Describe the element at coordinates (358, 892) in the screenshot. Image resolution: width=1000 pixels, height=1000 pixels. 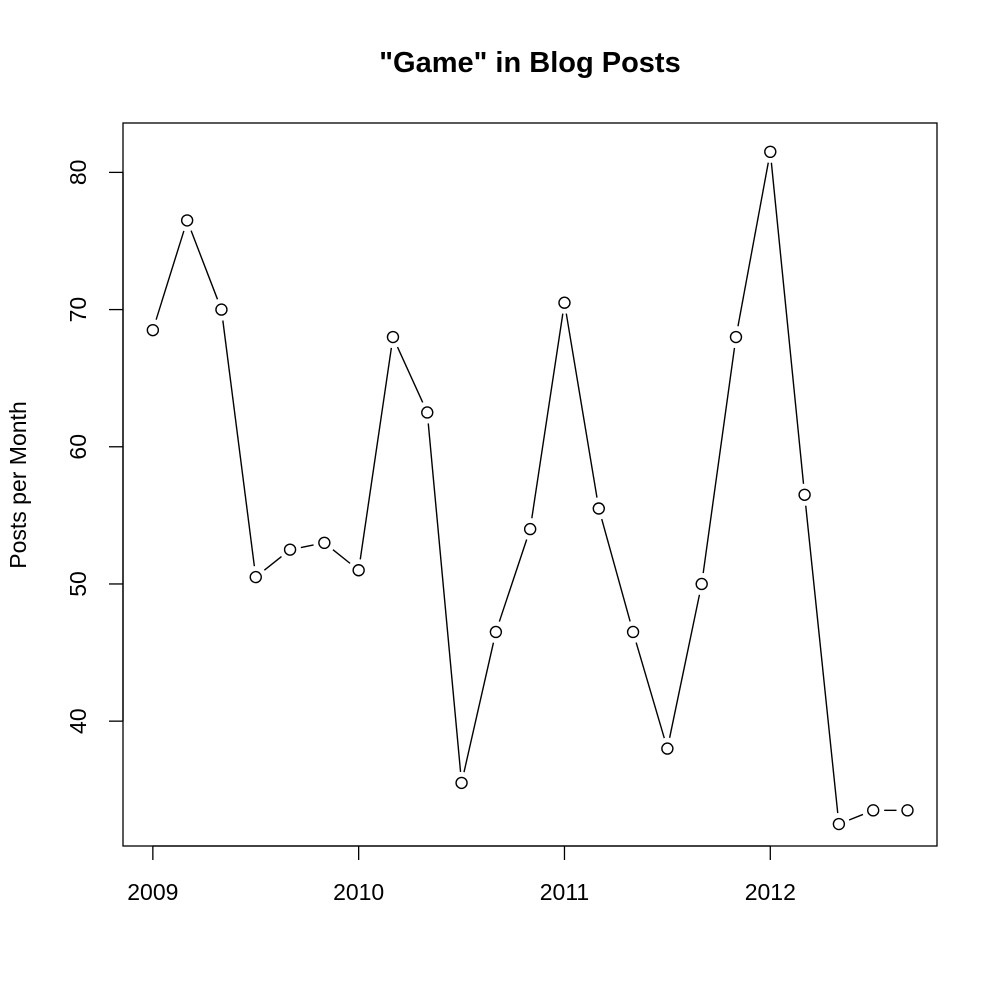
I see `x-tick-label: 2010` at that location.